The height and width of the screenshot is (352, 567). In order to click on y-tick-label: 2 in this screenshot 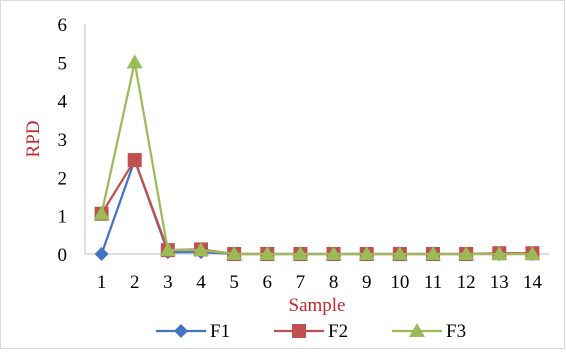, I will do `click(63, 178)`.